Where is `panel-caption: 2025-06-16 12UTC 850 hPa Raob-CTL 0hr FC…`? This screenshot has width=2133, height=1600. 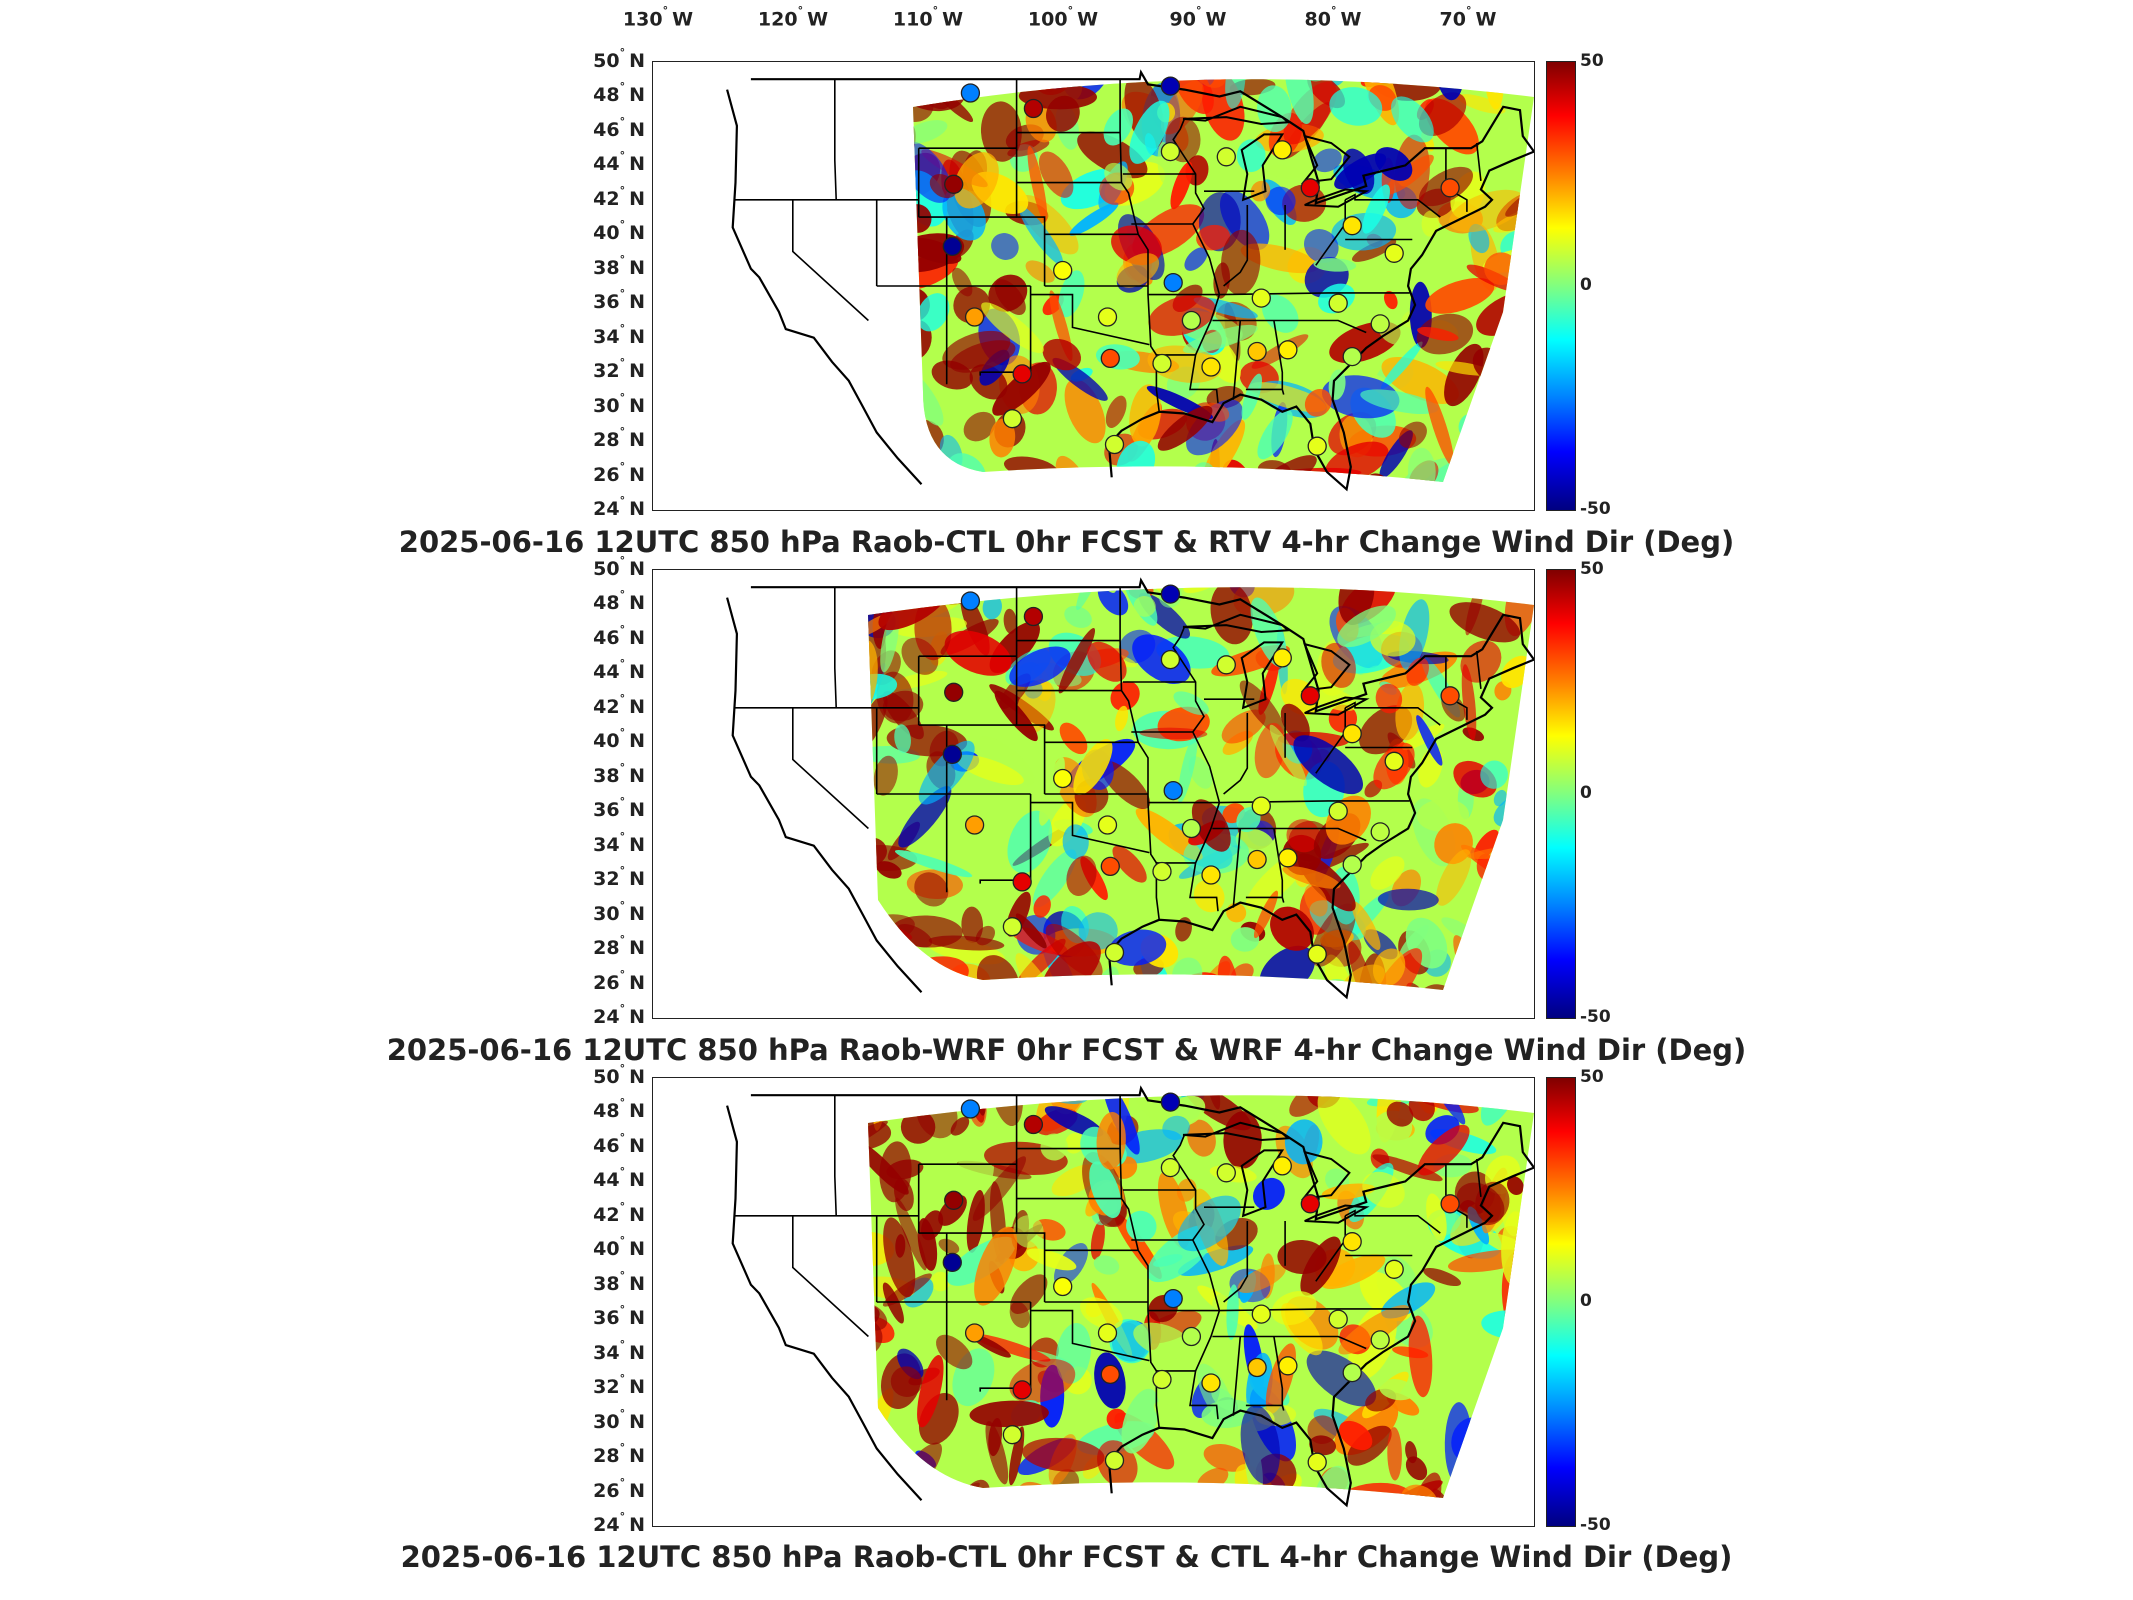 panel-caption: 2025-06-16 12UTC 850 hPa Raob-CTL 0hr FC… is located at coordinates (1066, 542).